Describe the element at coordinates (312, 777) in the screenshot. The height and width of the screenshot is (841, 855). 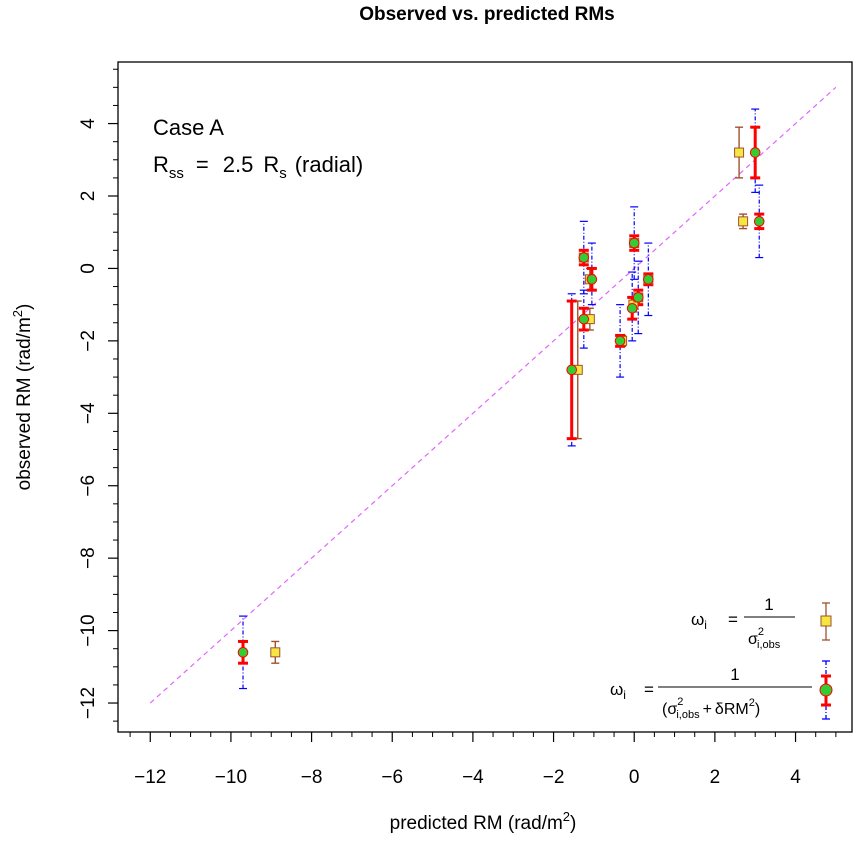
I see `x-tick-label: −8` at that location.